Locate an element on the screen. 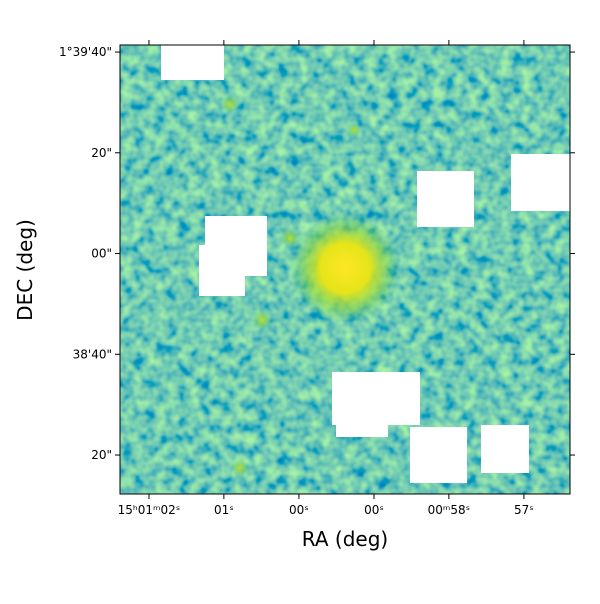  x-tick-label: 57ˢ is located at coordinates (524, 510).